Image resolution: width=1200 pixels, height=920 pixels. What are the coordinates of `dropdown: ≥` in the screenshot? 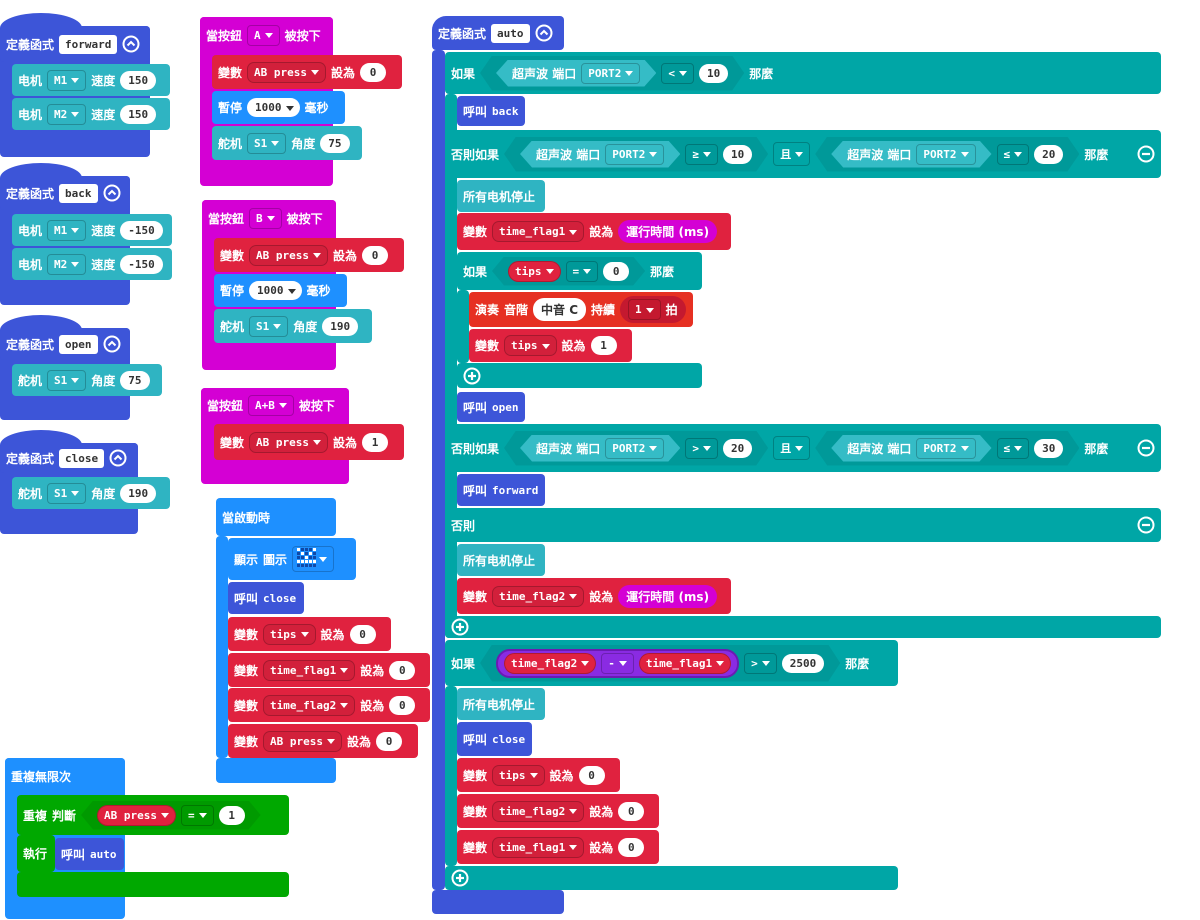 It's located at (701, 154).